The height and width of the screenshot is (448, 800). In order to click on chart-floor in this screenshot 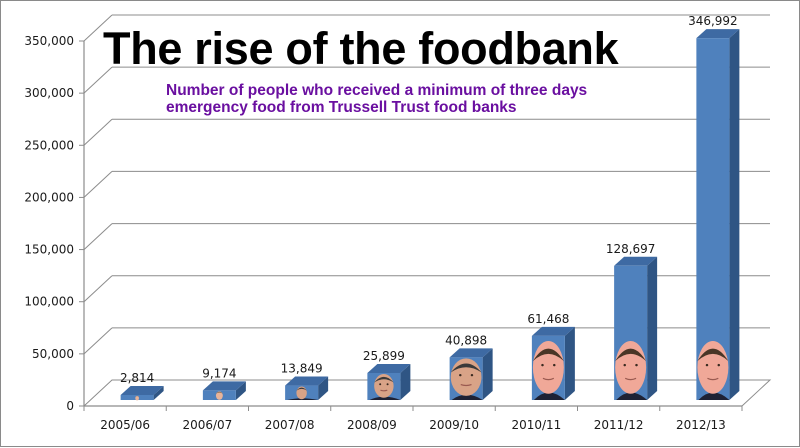, I will do `click(427, 393)`.